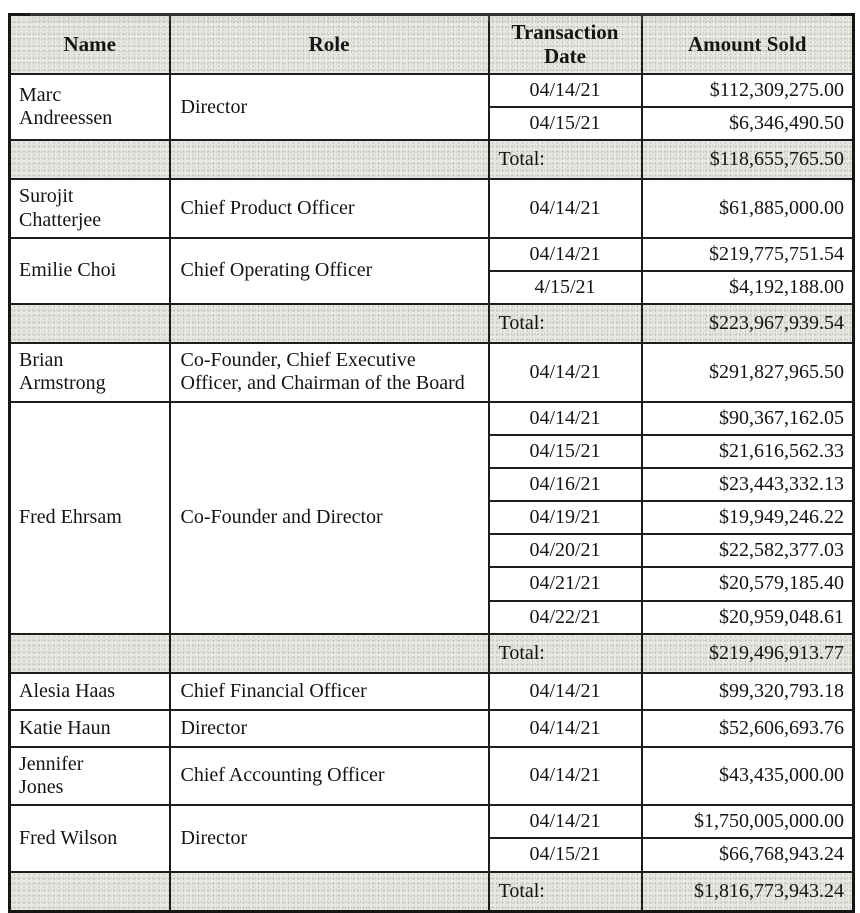 Image resolution: width=860 pixels, height=913 pixels. What do you see at coordinates (89, 728) in the screenshot?
I see `name-cell: Katie Haun` at bounding box center [89, 728].